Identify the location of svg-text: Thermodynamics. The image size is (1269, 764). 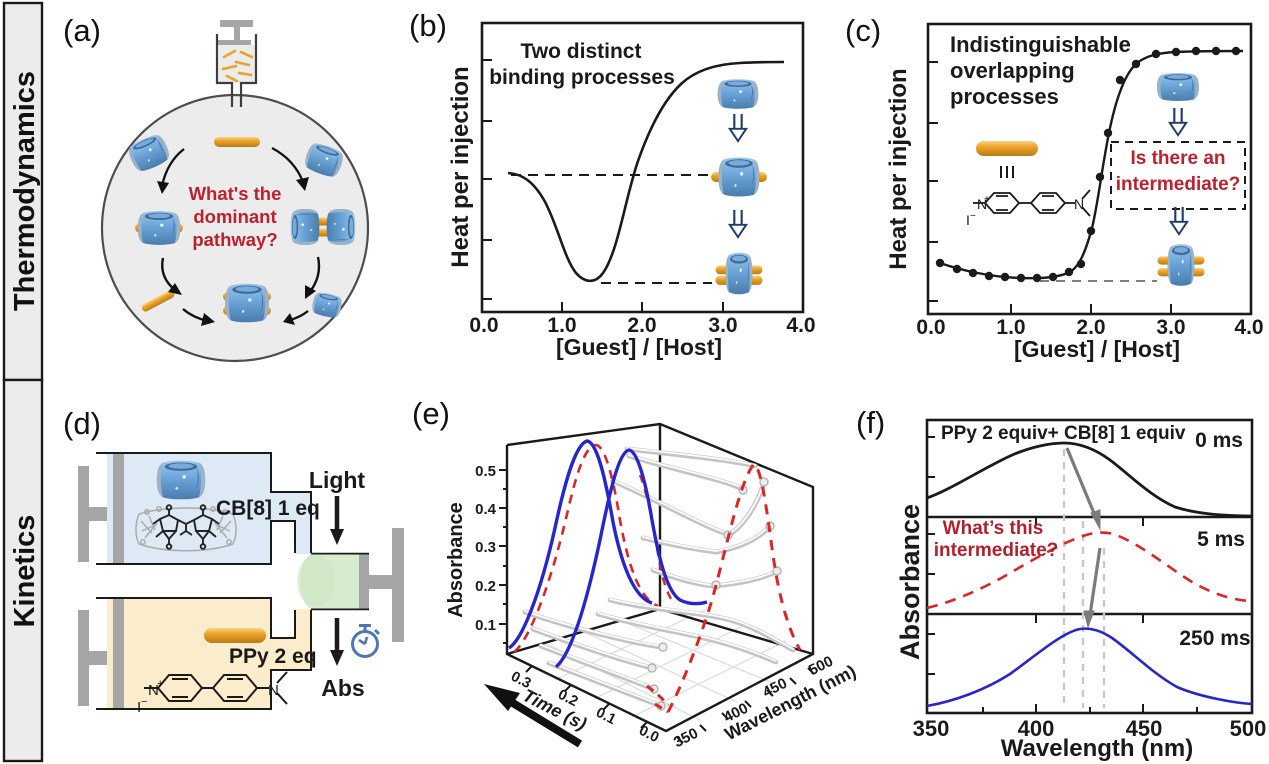
(25, 191).